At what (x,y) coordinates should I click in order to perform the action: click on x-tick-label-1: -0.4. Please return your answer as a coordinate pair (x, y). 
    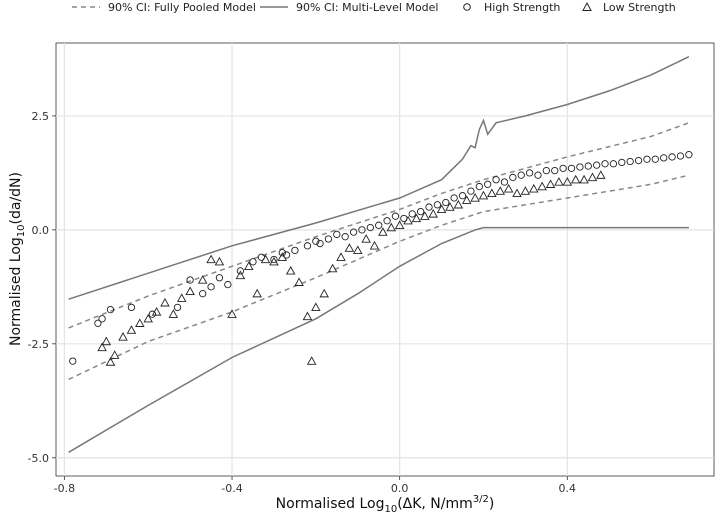
    Looking at the image, I should click on (231, 488).